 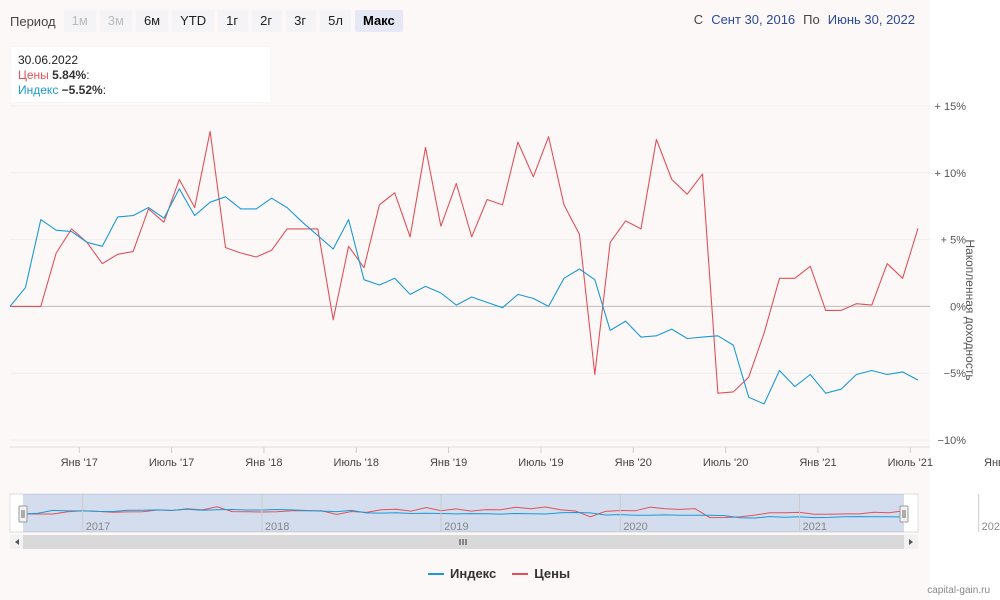 What do you see at coordinates (33, 75) in the screenshot?
I see `tooltip-price-name: Цены` at bounding box center [33, 75].